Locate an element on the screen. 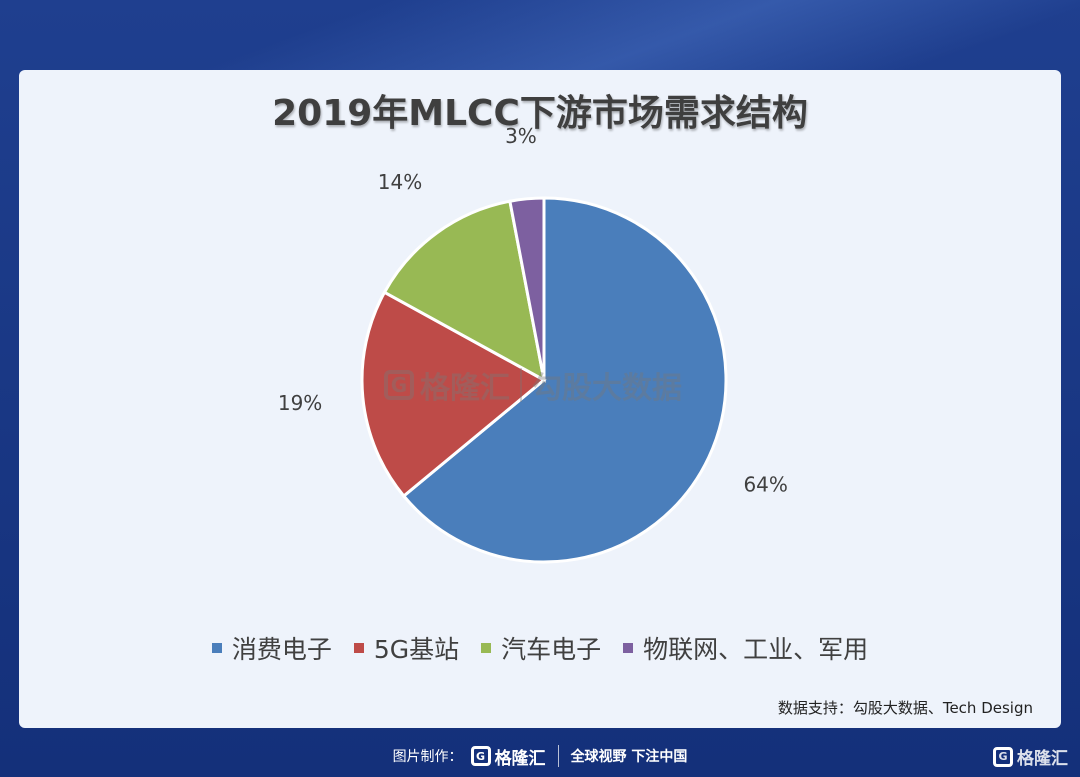 This screenshot has height=777, width=1080. watermark-divider is located at coordinates (521, 385).